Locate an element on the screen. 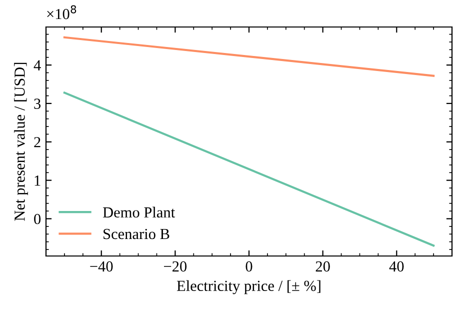 This screenshot has height=309, width=459. y-axis-title: Net present value / [USD] is located at coordinates (21, 141).